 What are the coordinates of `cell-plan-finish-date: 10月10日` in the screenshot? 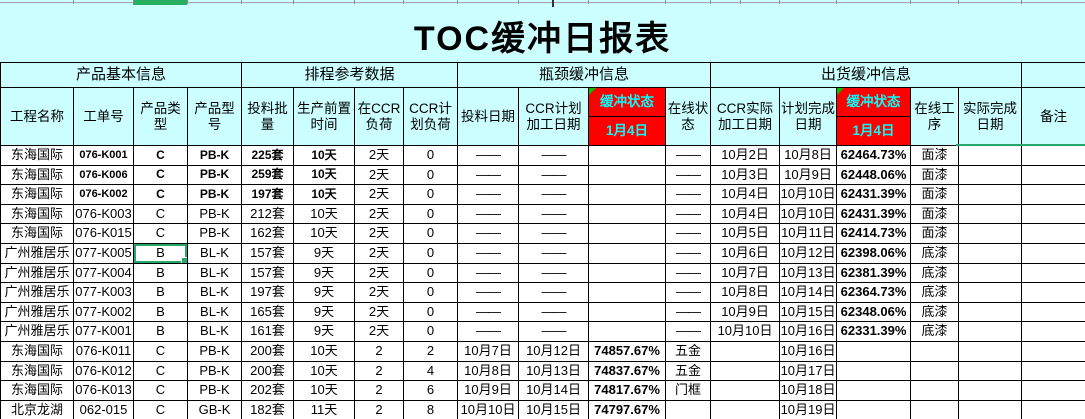 It's located at (808, 214).